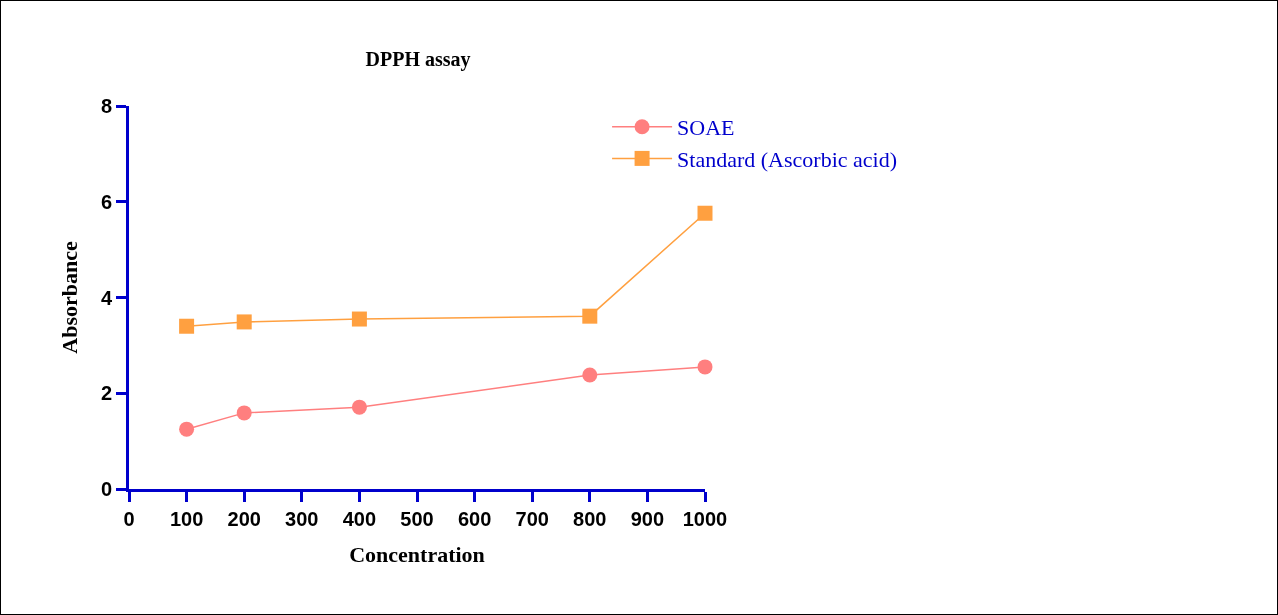 Image resolution: width=1278 pixels, height=615 pixels. I want to click on y-tick-label: 4, so click(106, 297).